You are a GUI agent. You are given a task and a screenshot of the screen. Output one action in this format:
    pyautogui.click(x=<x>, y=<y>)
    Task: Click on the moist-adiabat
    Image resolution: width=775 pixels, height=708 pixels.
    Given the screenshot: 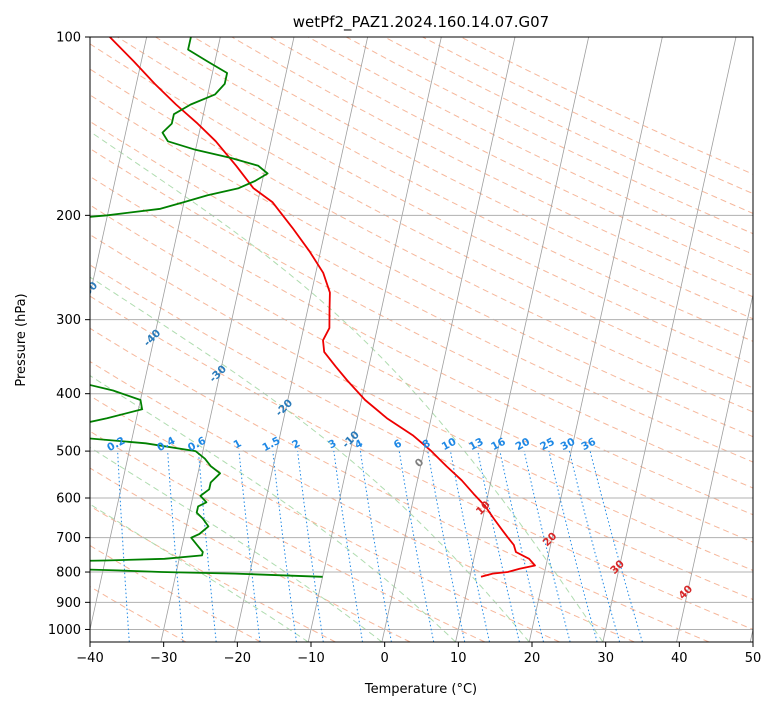 What is the action you would take?
    pyautogui.click(x=236, y=544)
    